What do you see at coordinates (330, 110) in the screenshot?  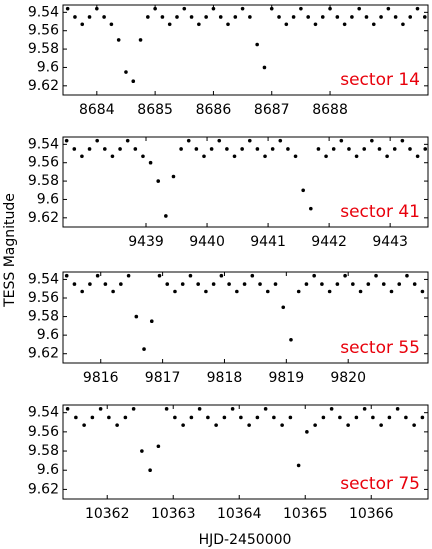 I see `x-tick-label: 8688` at bounding box center [330, 110].